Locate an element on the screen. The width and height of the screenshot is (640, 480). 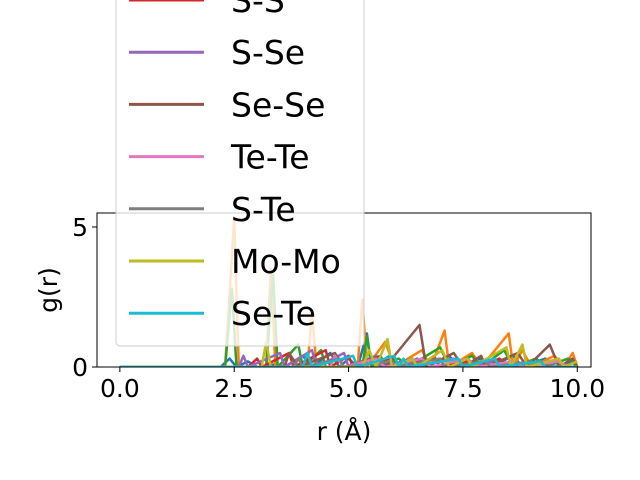
x-tick-label: 2.5 is located at coordinates (234, 388).